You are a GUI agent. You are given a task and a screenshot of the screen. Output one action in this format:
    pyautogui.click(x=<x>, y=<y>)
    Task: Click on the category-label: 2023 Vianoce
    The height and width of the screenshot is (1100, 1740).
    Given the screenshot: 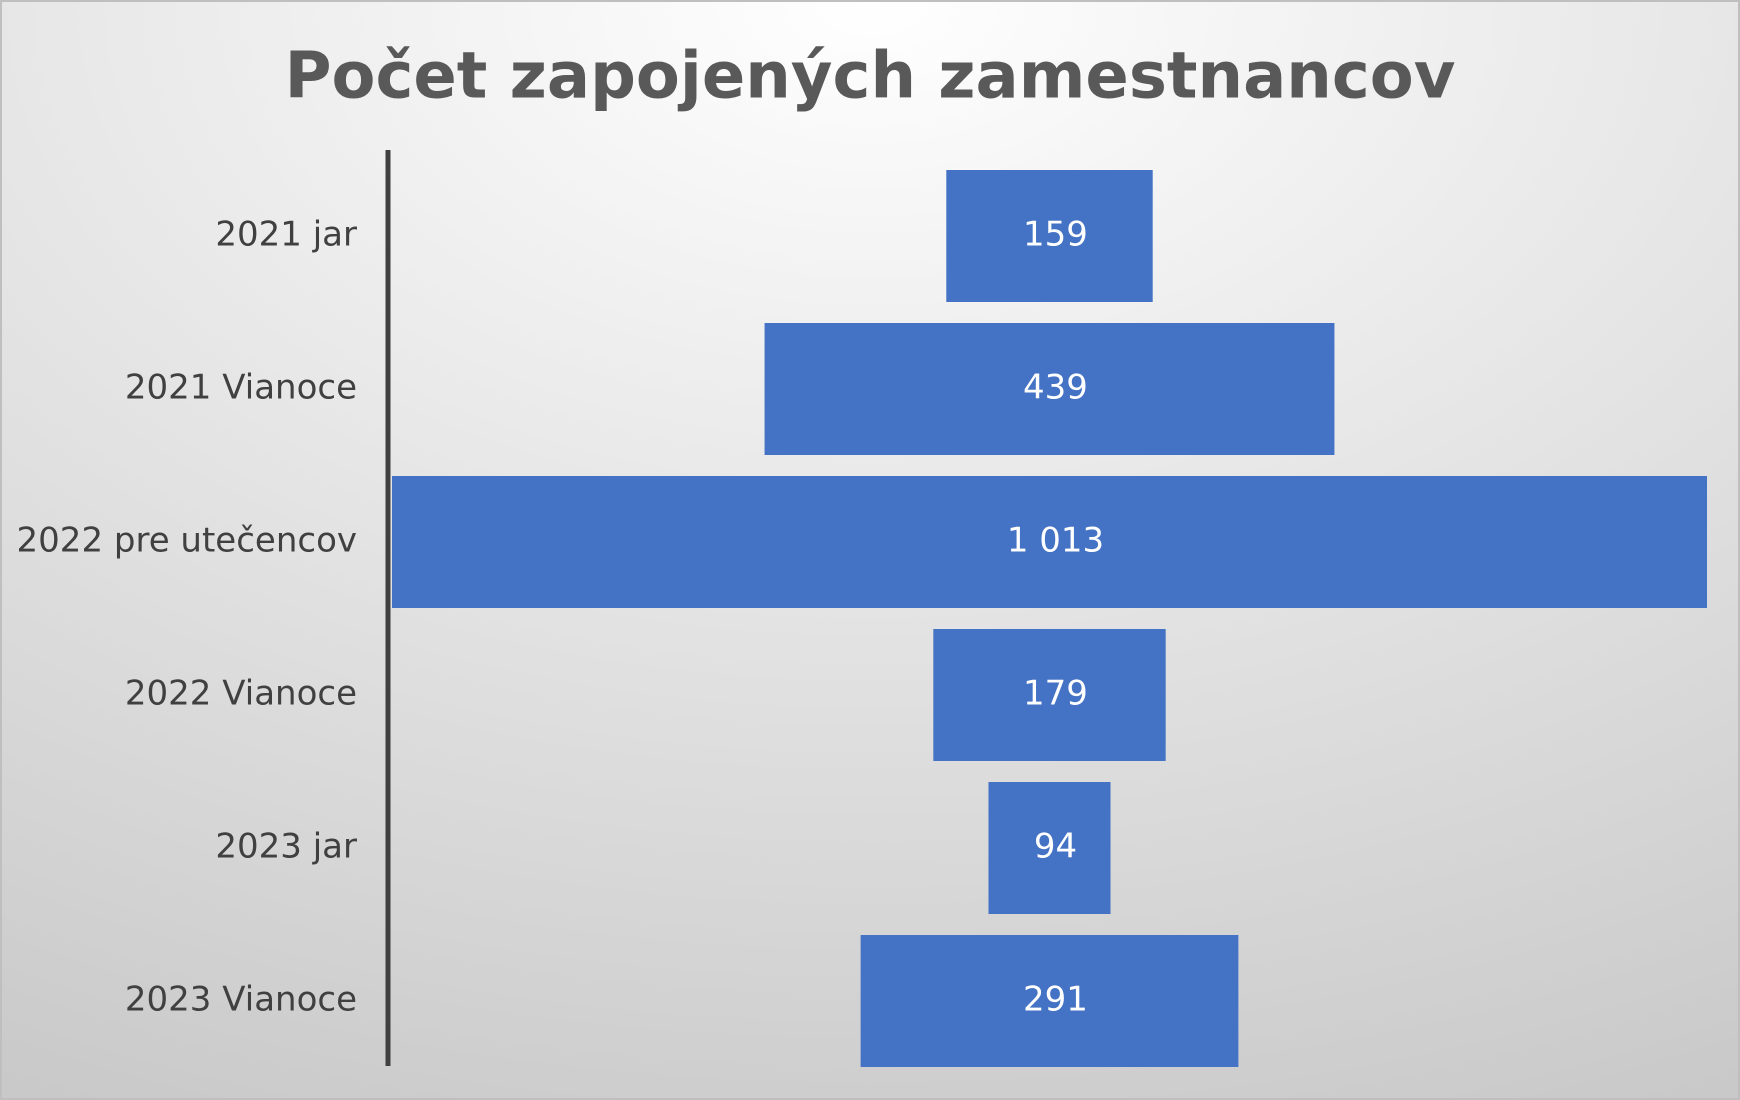 What is the action you would take?
    pyautogui.click(x=241, y=1000)
    